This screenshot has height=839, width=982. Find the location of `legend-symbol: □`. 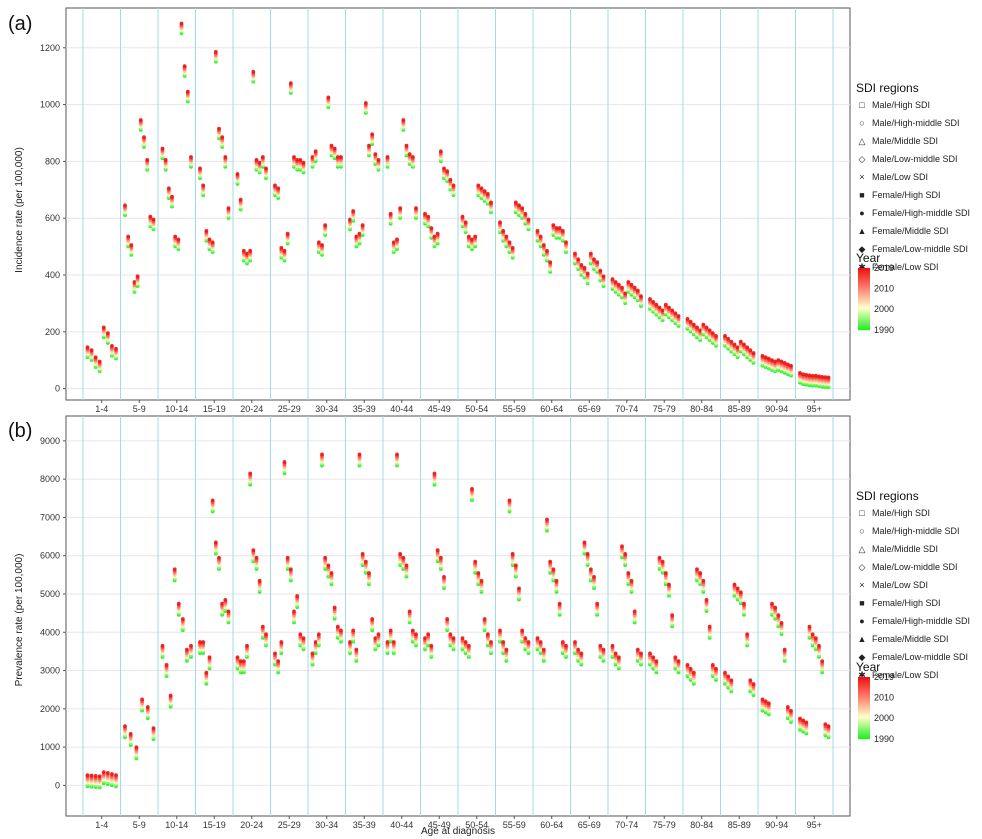

legend-symbol: □ is located at coordinates (862, 513).